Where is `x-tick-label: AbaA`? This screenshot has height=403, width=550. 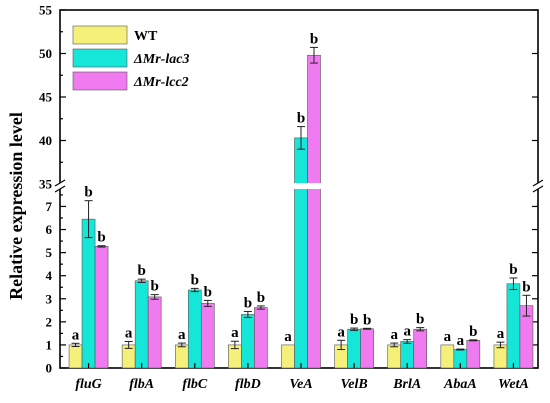
x-tick-label: AbaA is located at coordinates (460, 384).